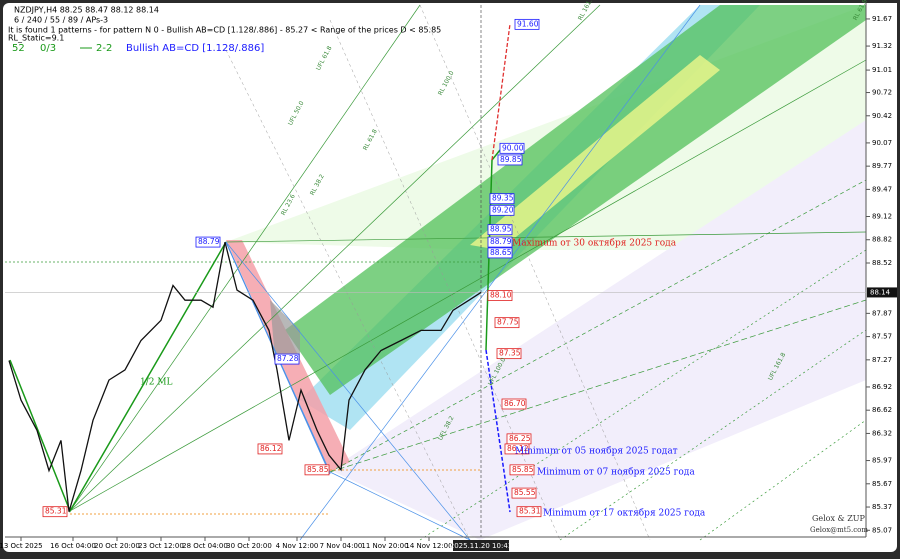 Image resolution: width=900 pixels, height=559 pixels. I want to click on annotation: Minimum от 05 ноября 2025 годат, so click(596, 451).